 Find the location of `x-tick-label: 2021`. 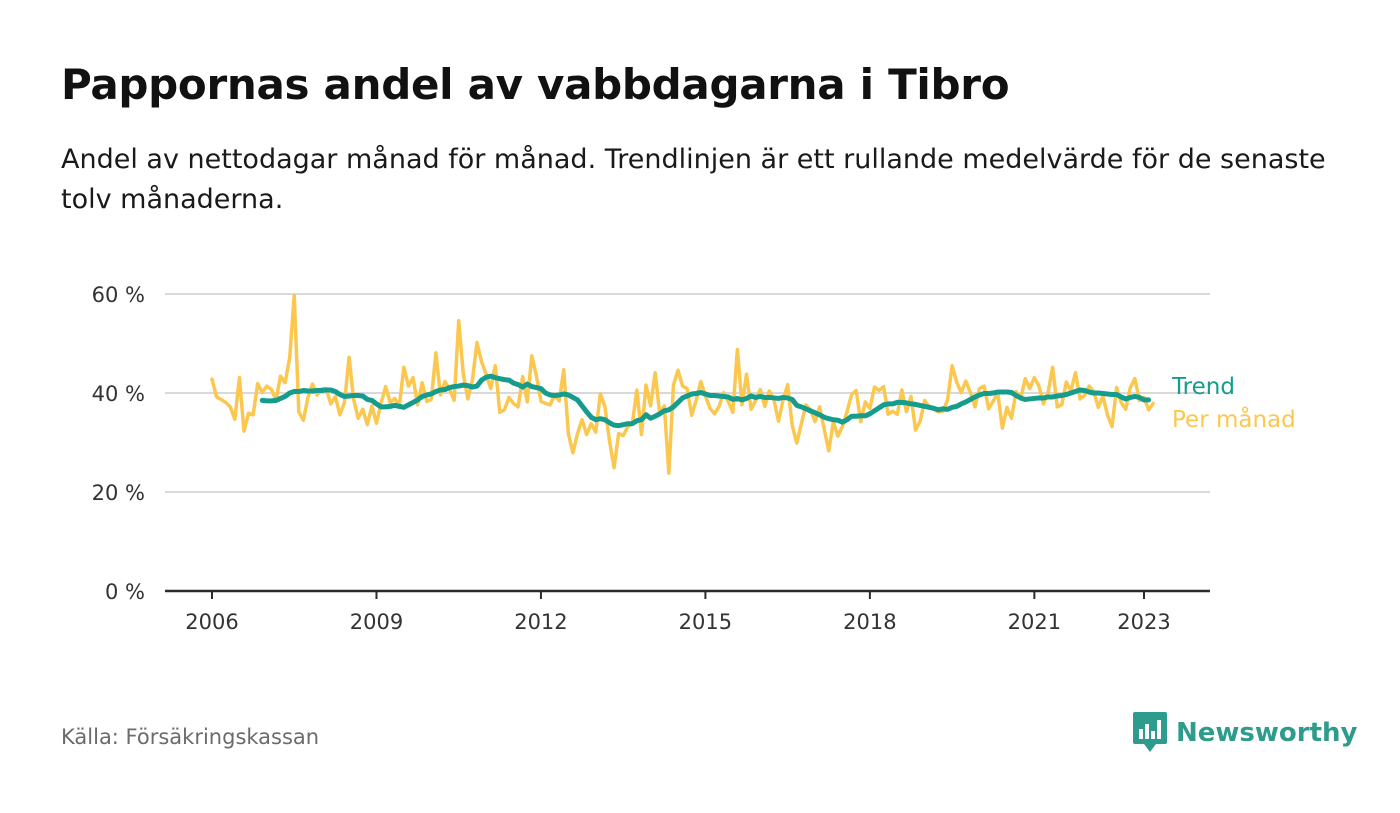

x-tick-label: 2021 is located at coordinates (1034, 622).